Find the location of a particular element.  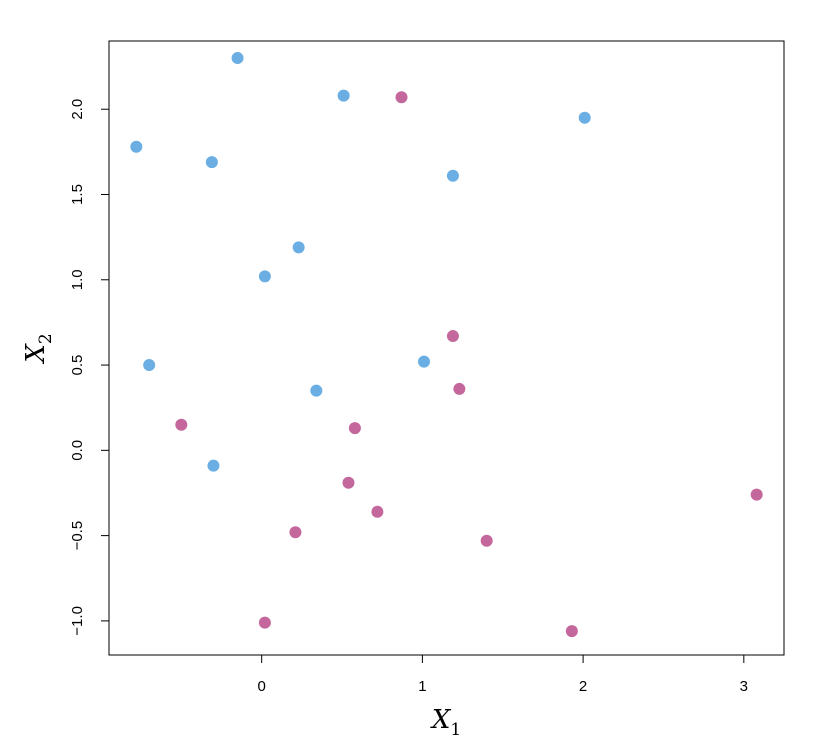

y-tick-label: −1.0 is located at coordinates (77, 621).